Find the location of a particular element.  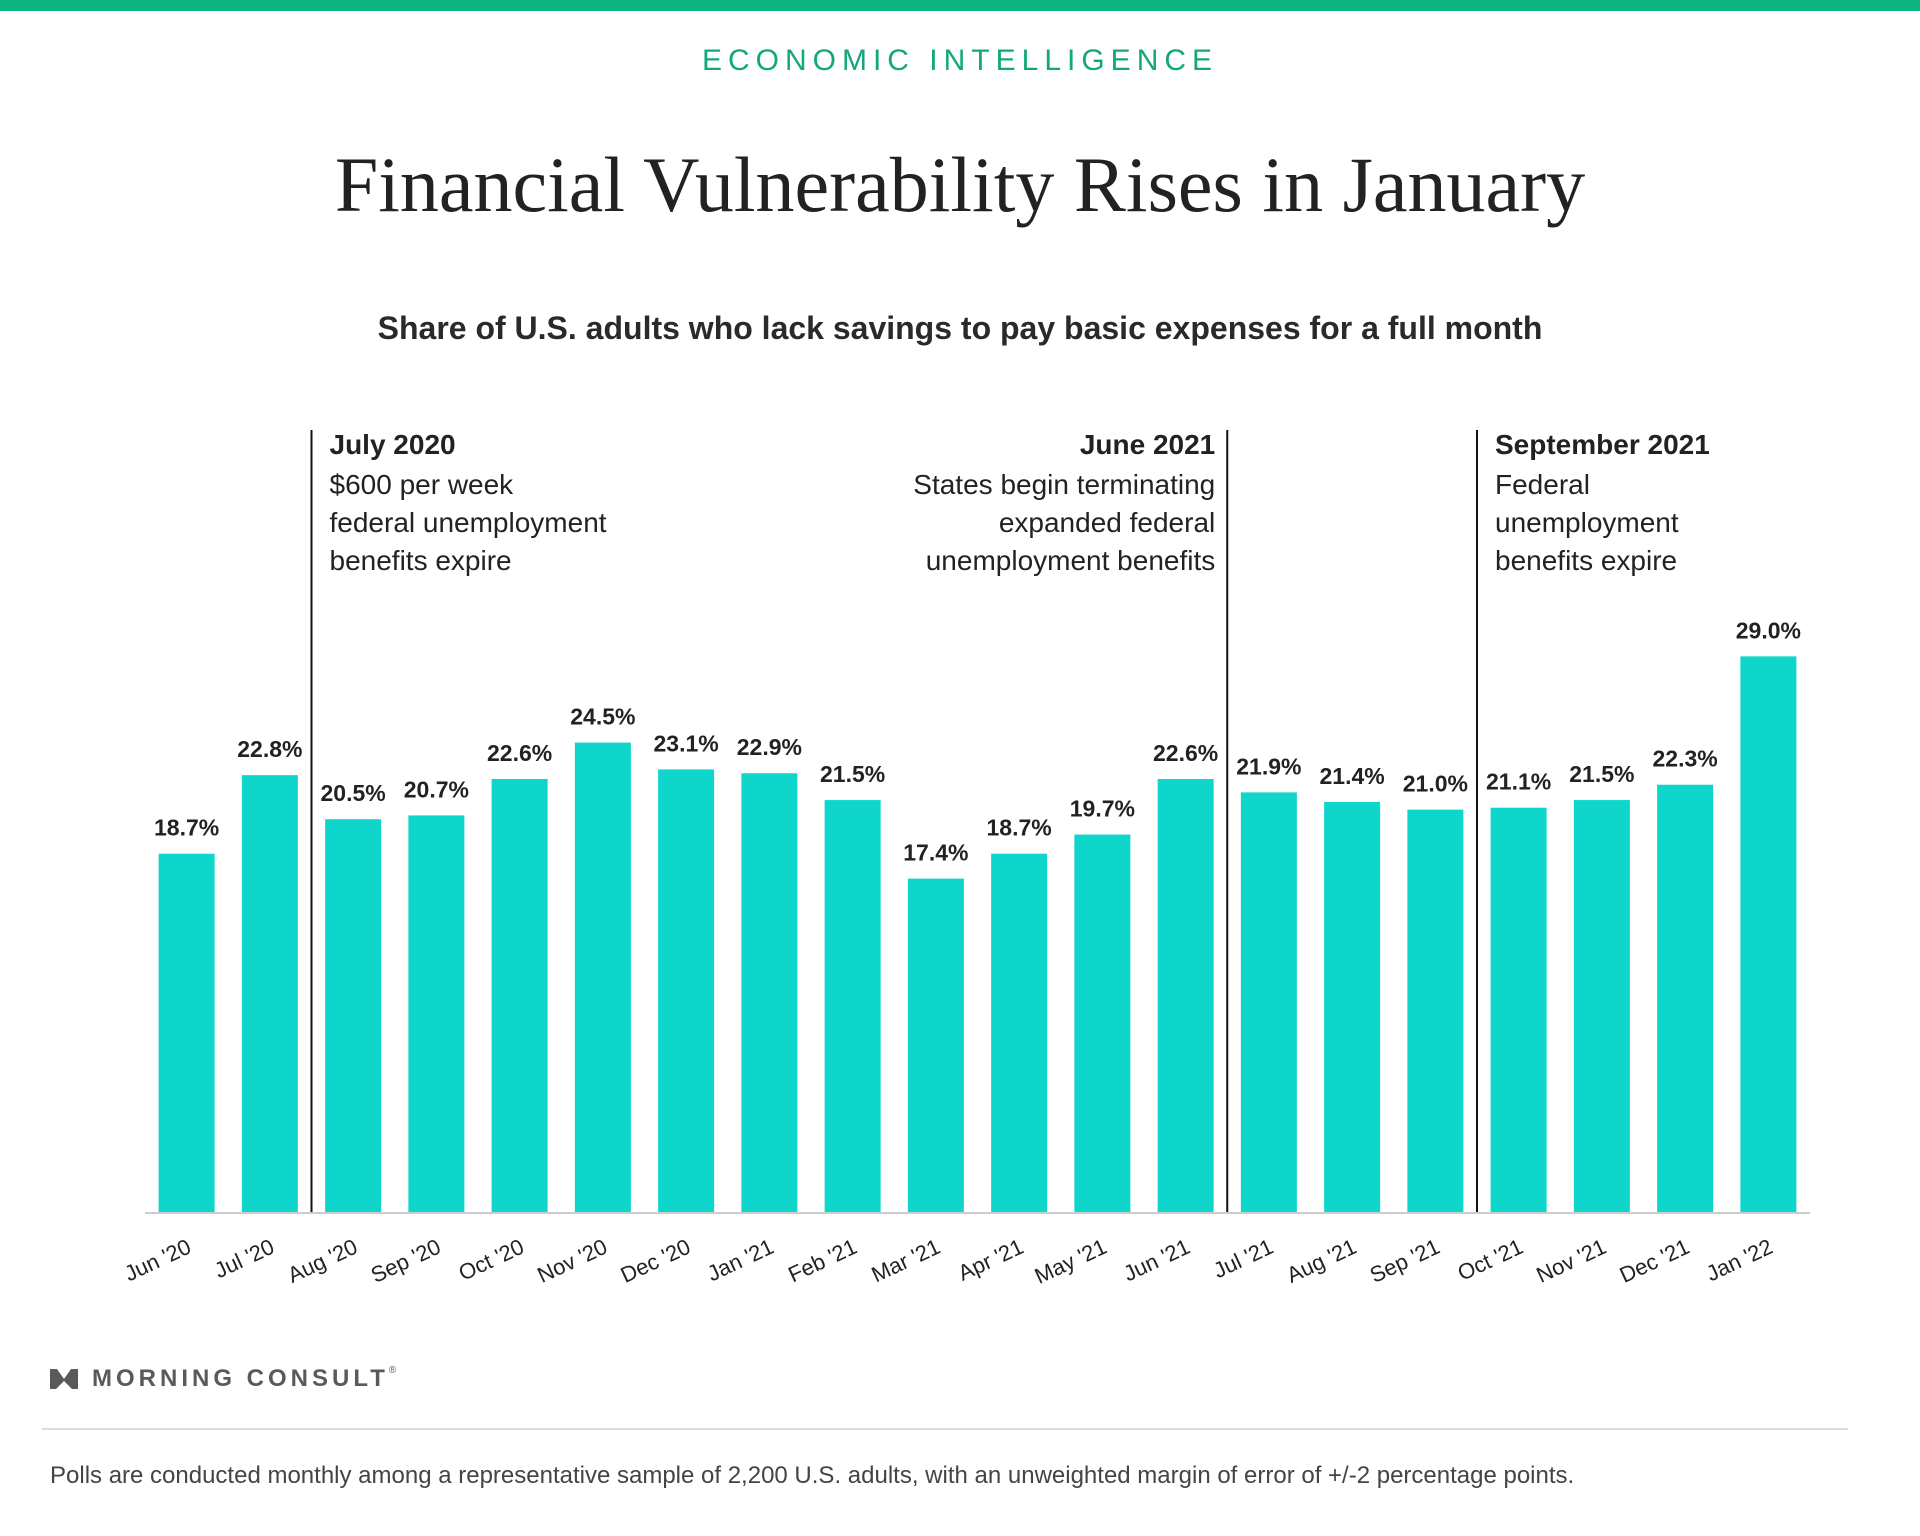

x-tick-label: Jul '21 is located at coordinates (1243, 1258).